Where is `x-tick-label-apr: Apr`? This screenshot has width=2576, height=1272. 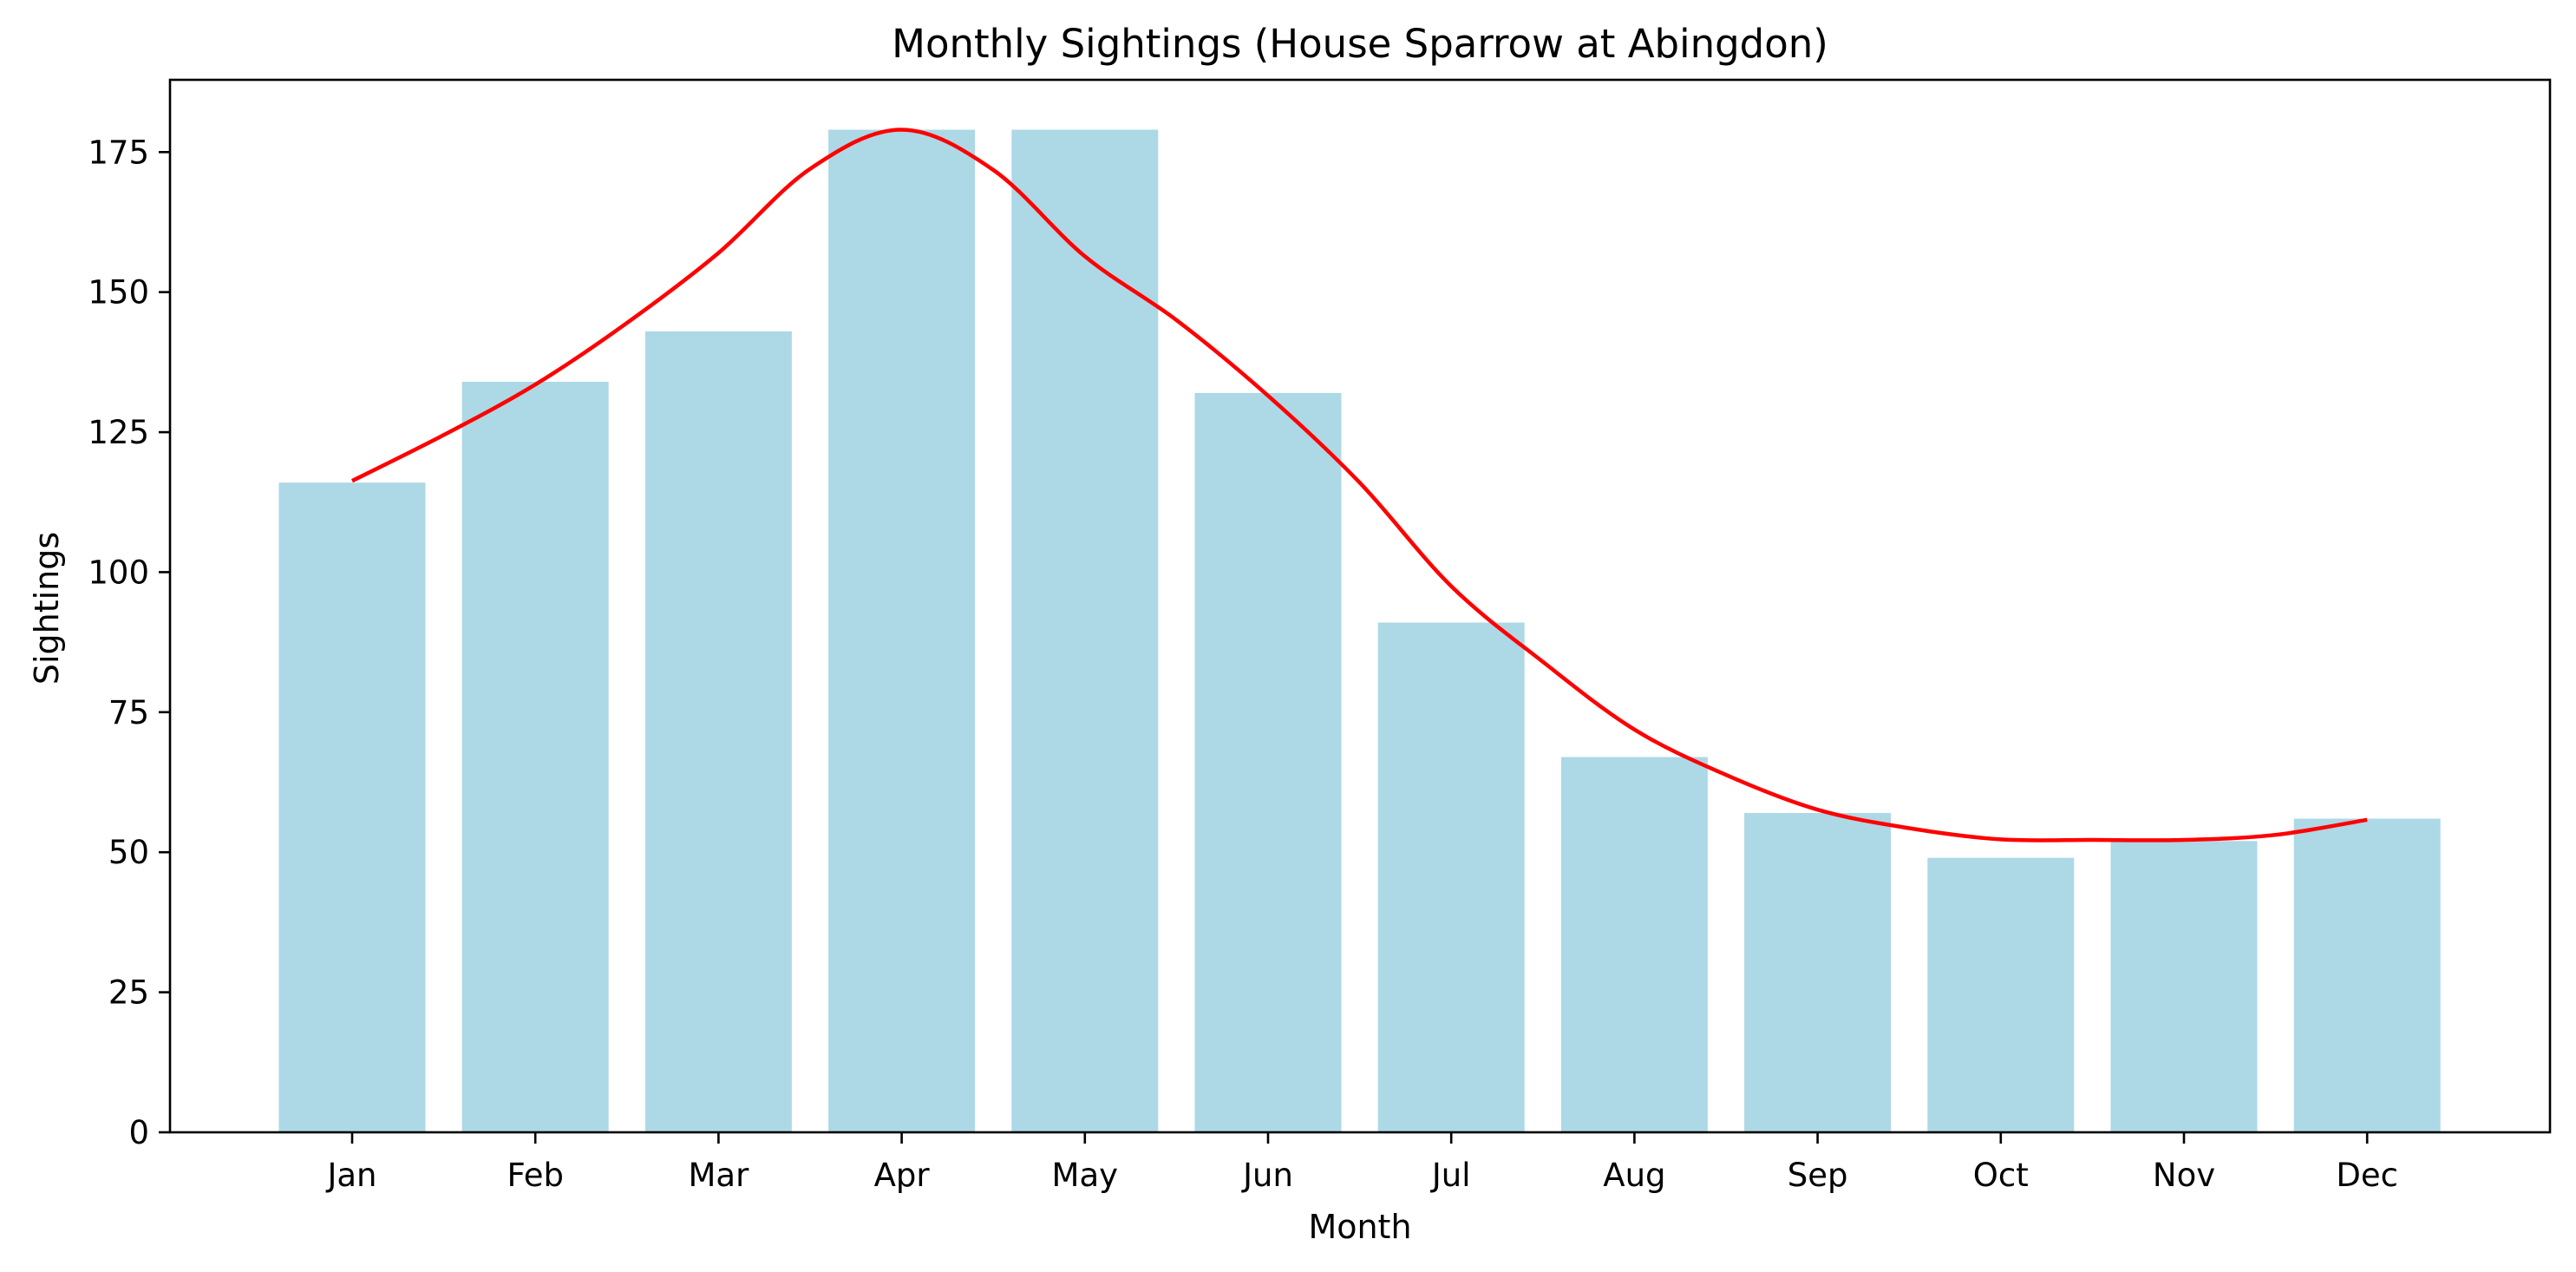 x-tick-label-apr: Apr is located at coordinates (902, 1175).